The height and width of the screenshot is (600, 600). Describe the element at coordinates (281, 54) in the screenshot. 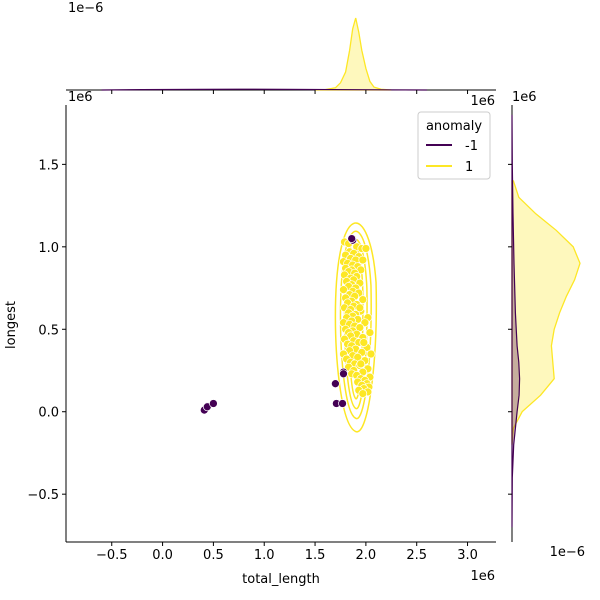

I see `top-marginal-density` at that location.